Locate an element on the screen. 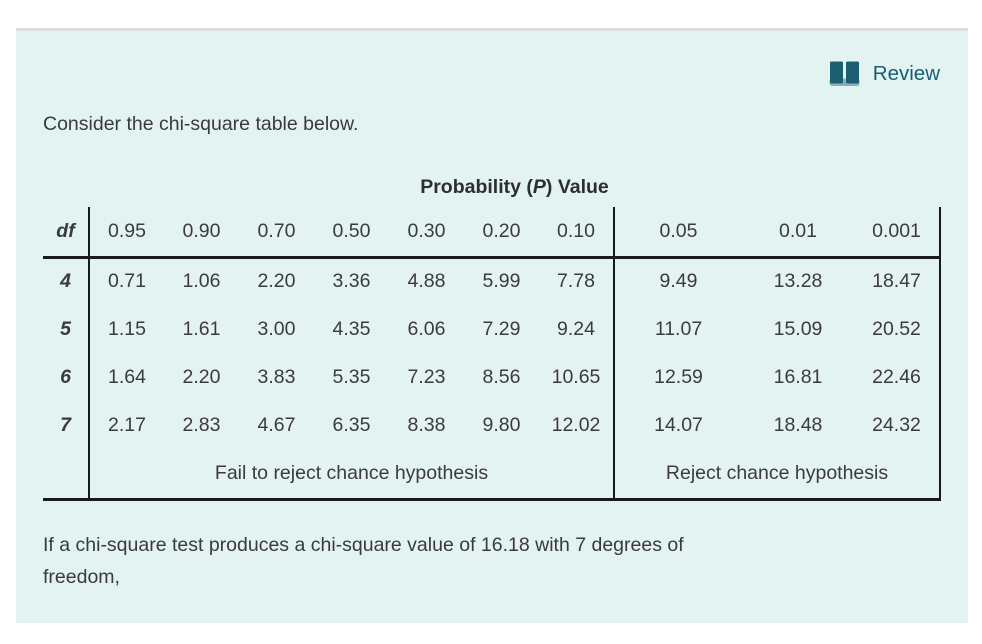 Image resolution: width=982 pixels, height=644 pixels. p-header: 0.70 is located at coordinates (276, 233).